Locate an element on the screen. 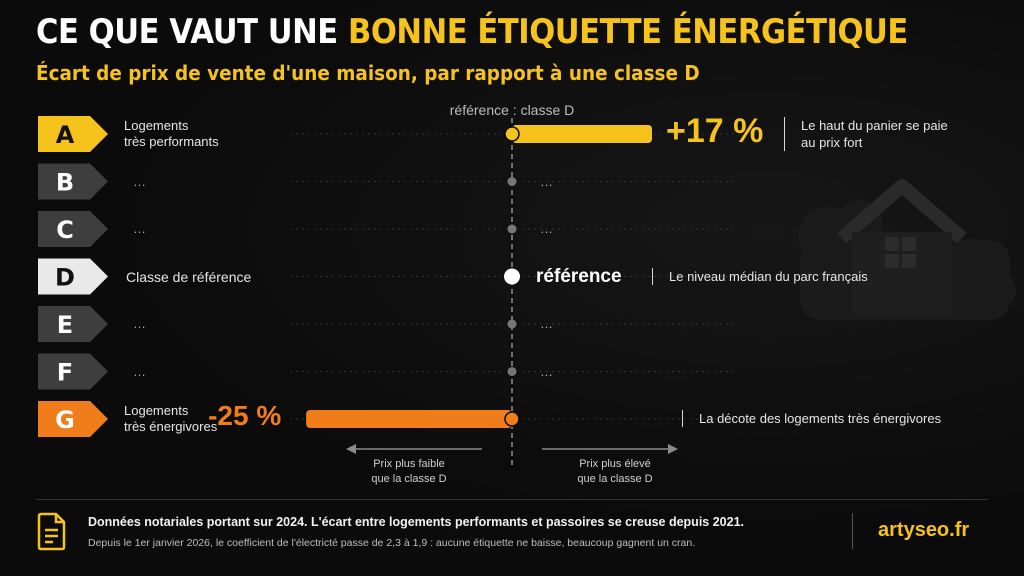  placeholder-dot-c is located at coordinates (512, 229).